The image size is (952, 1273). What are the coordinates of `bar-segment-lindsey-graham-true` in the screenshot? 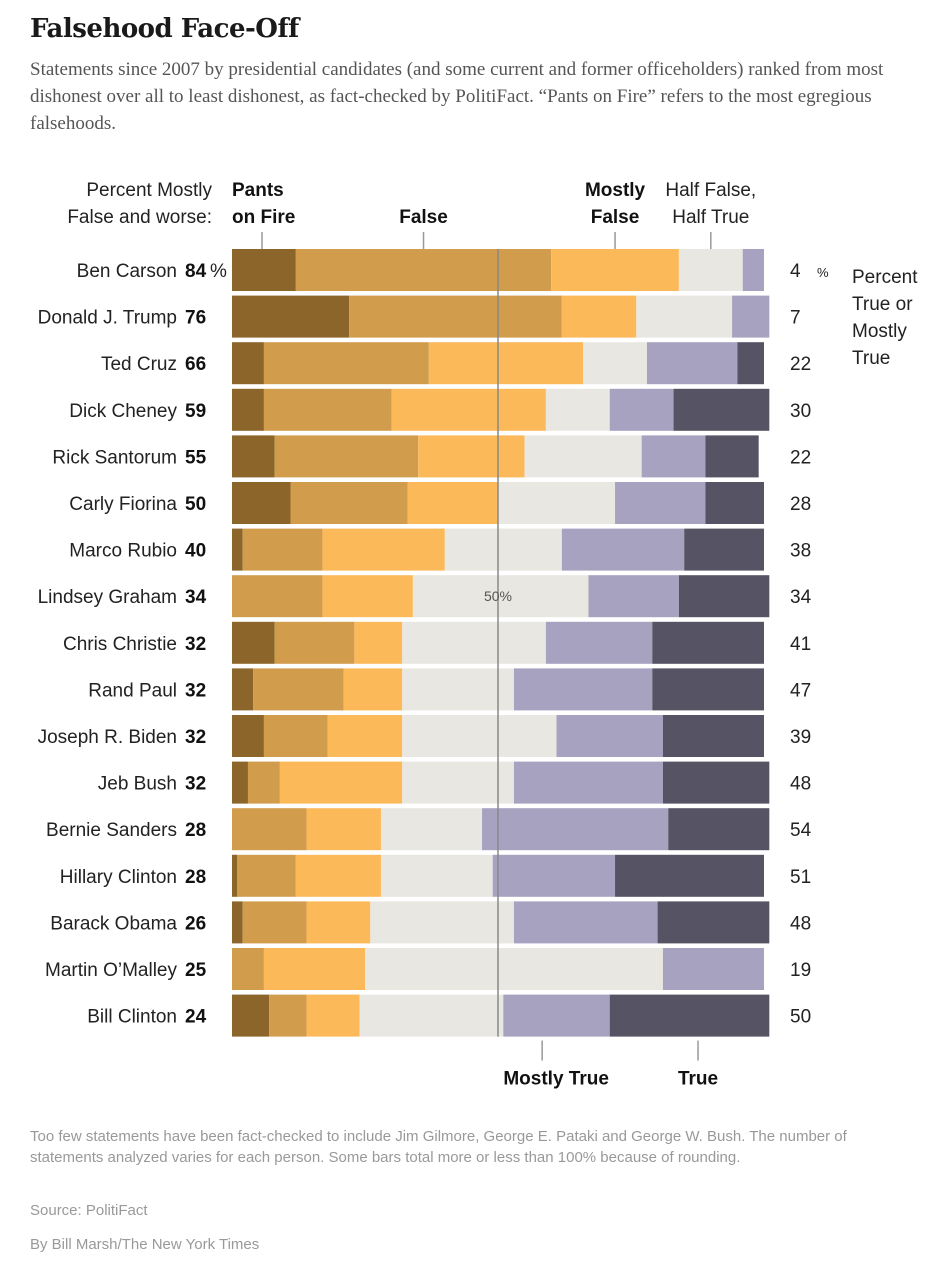 It's located at (724, 596).